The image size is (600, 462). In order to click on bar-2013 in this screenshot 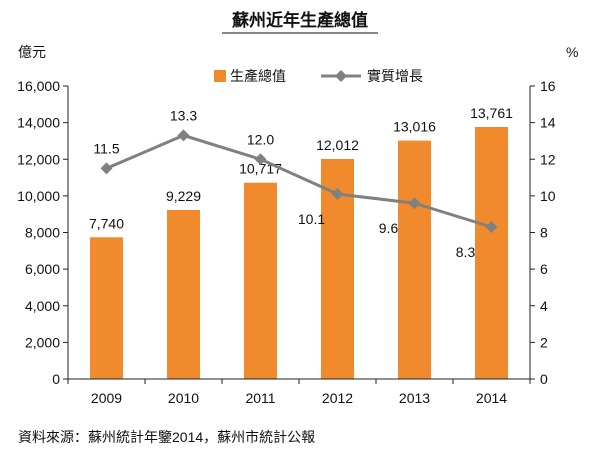, I will do `click(414, 259)`.